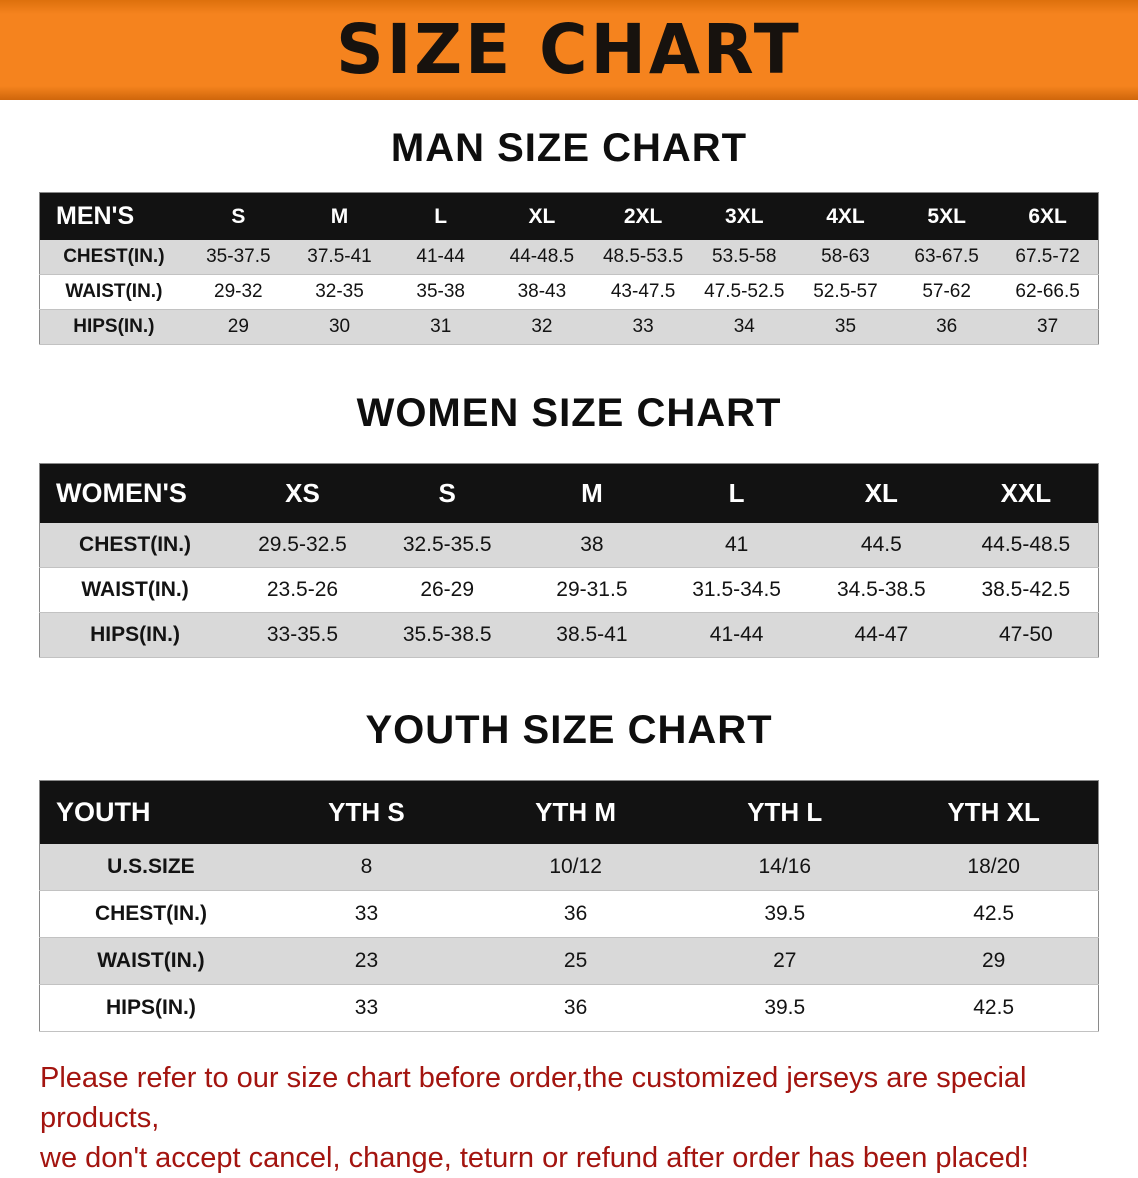  What do you see at coordinates (1048, 216) in the screenshot?
I see `size-column-header: 6XL` at bounding box center [1048, 216].